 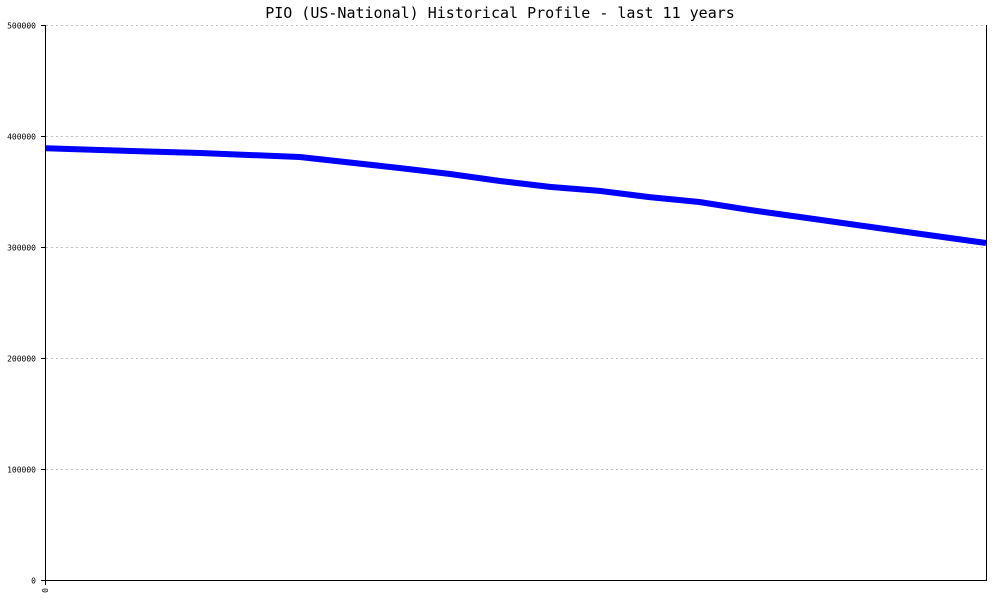 What do you see at coordinates (21, 248) in the screenshot?
I see `y-tick-label: 300000` at bounding box center [21, 248].